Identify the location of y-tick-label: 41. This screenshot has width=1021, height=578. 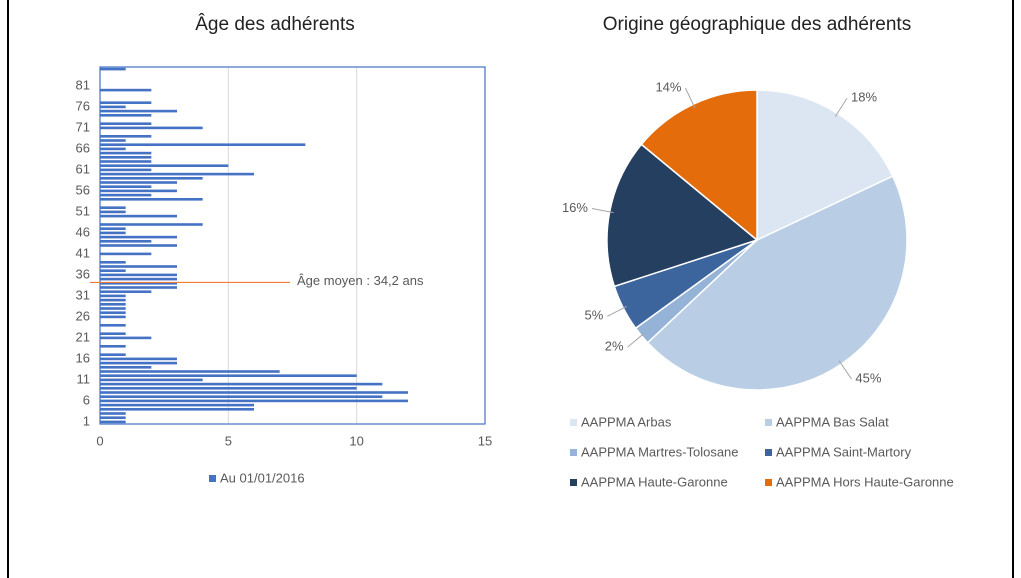
(83, 252).